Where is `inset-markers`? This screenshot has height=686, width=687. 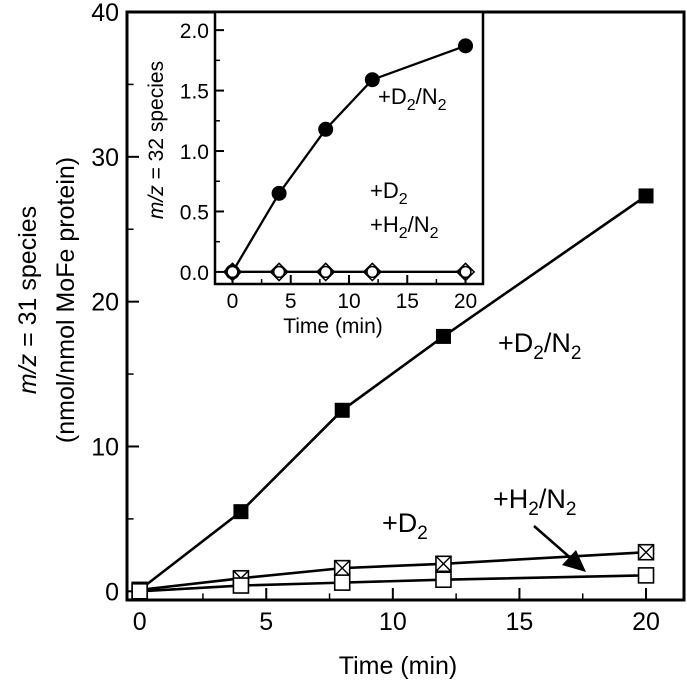 inset-markers is located at coordinates (349, 160).